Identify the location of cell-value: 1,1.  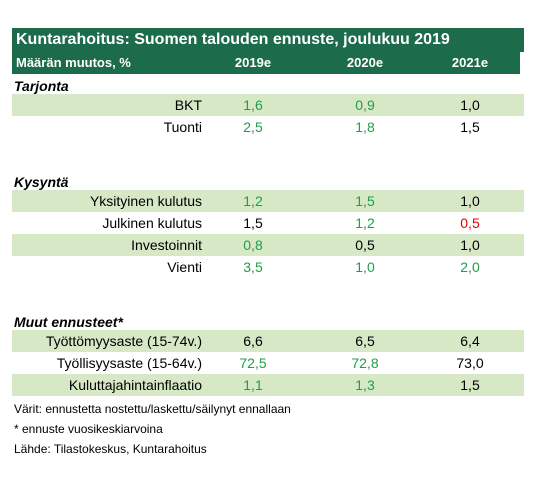
(253, 385).